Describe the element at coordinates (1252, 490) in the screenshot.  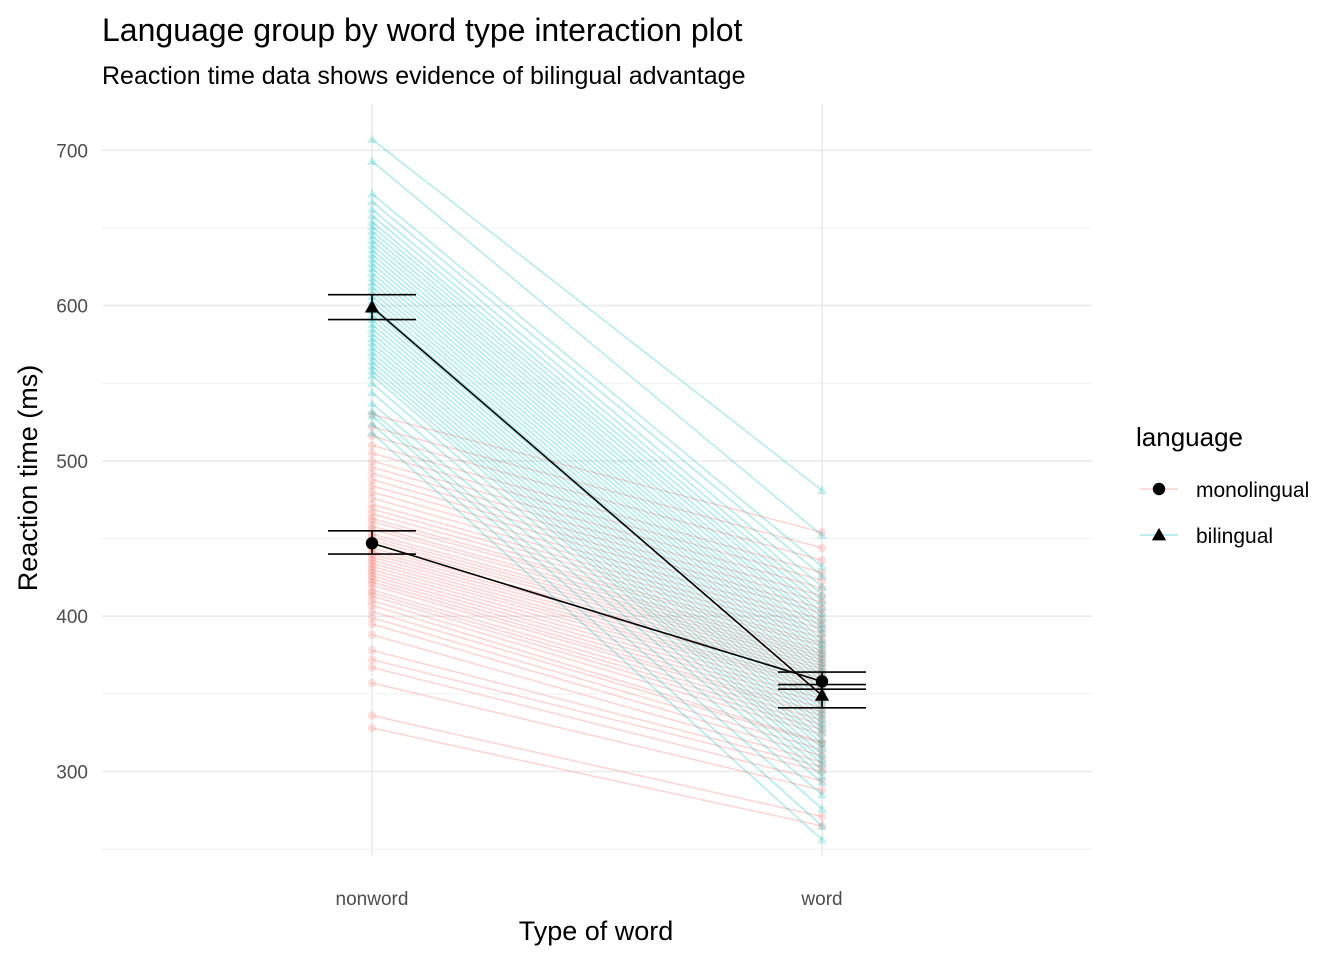
I see `legend-label-monolingual: monolingual` at that location.